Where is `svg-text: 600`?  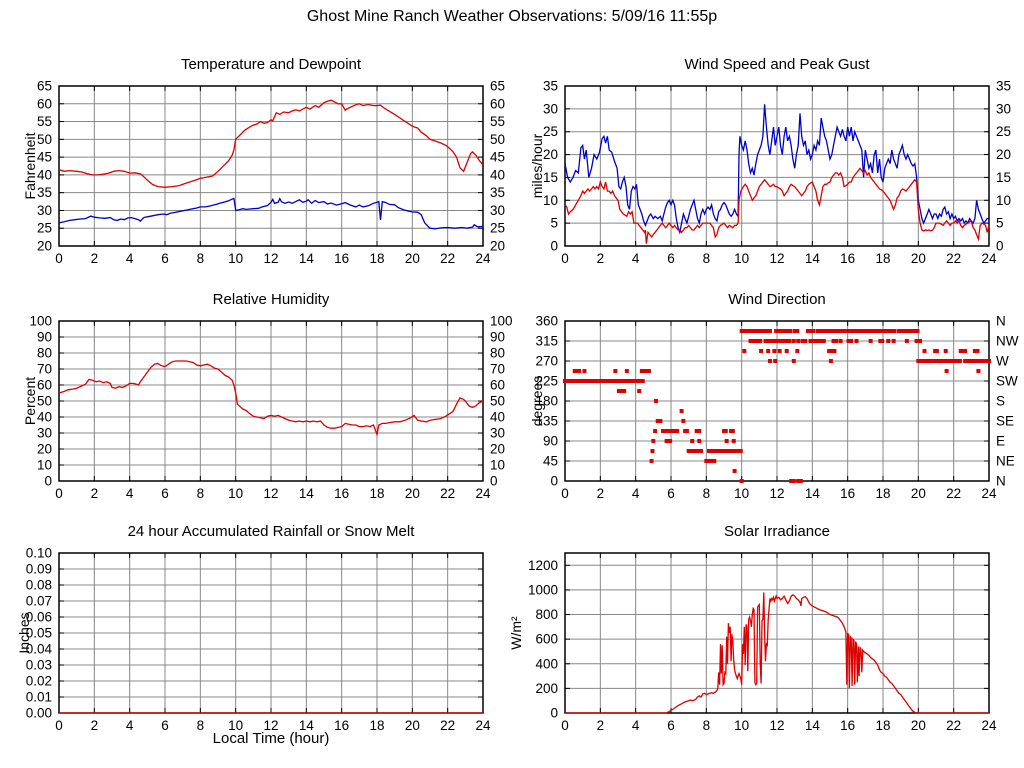
svg-text: 600 is located at coordinates (546, 639).